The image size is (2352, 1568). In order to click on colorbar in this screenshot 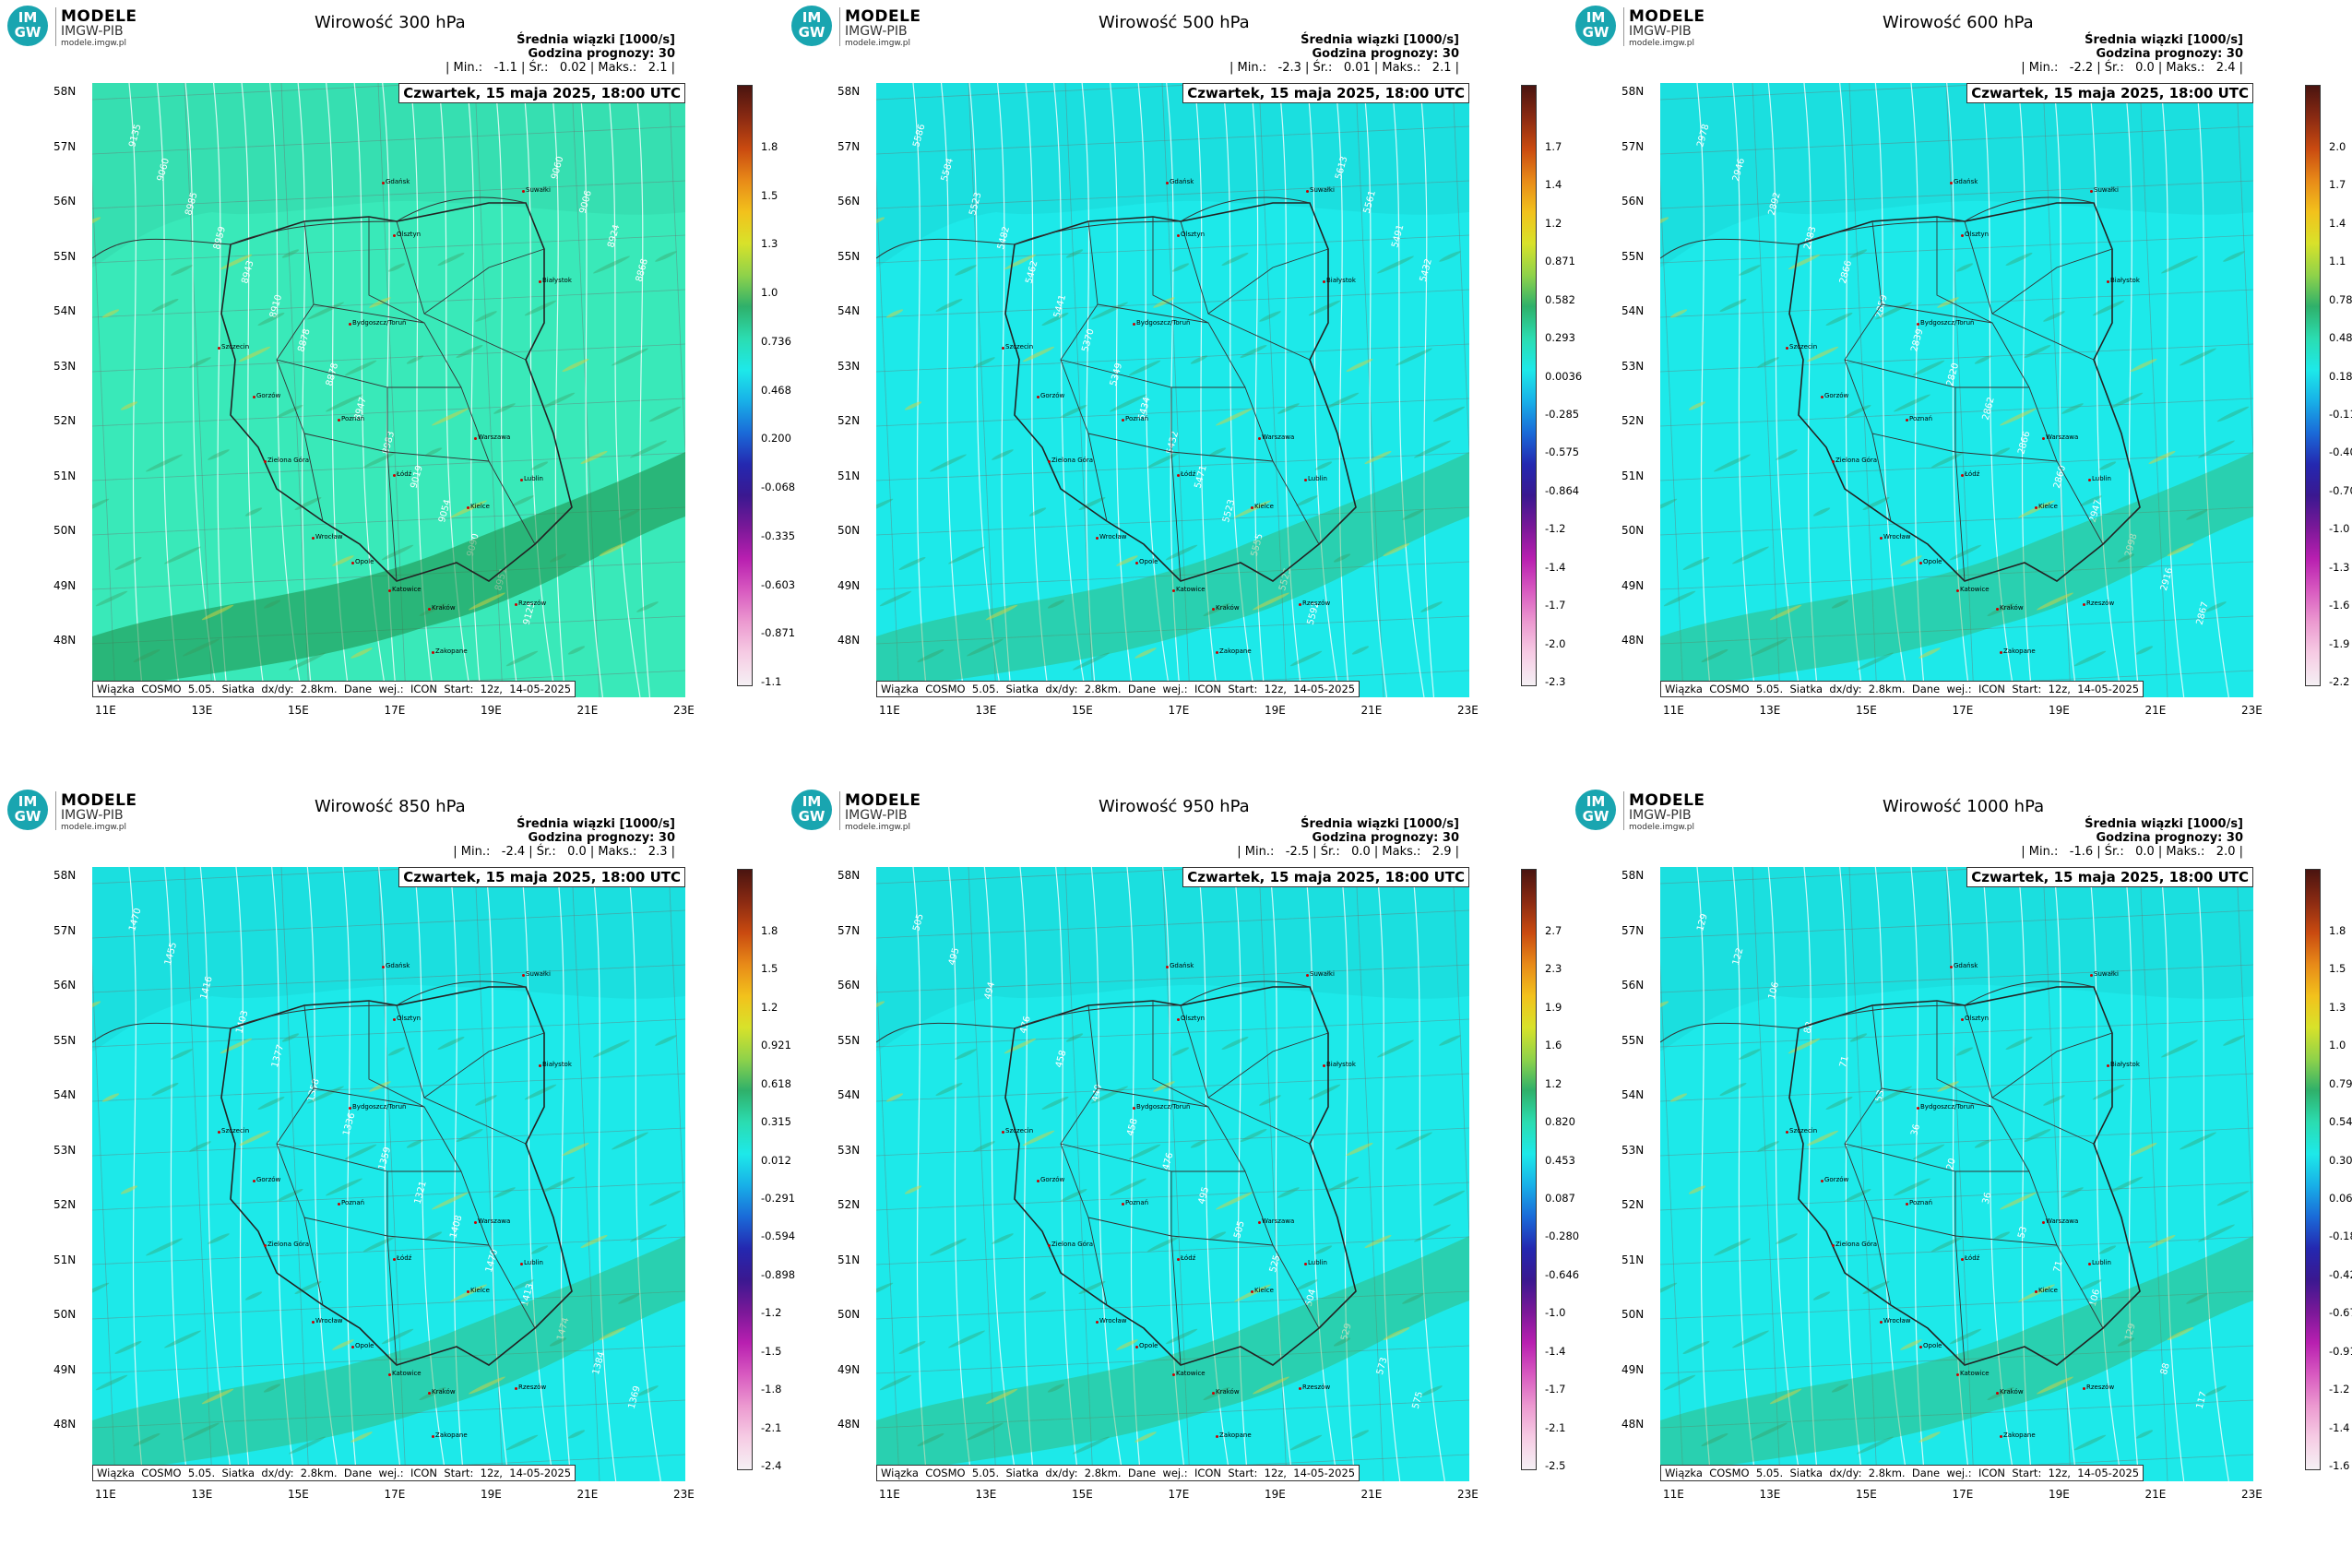, I will do `click(2313, 1169)`.